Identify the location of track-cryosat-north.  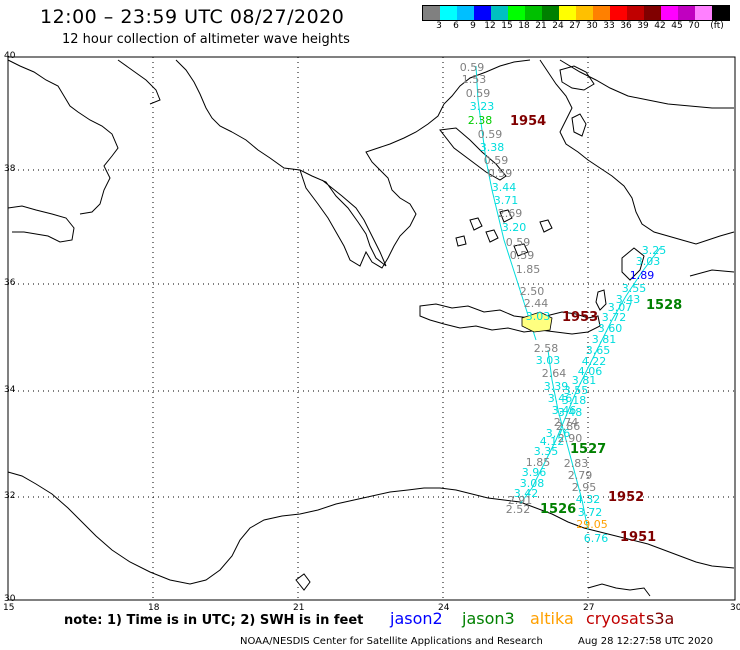
(506, 203).